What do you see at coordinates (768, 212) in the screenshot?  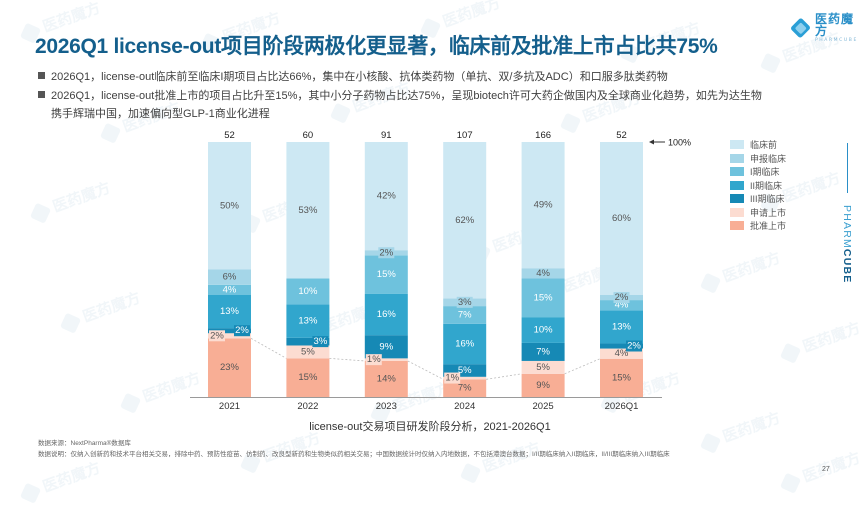 I see `legend-label: 申请上市` at bounding box center [768, 212].